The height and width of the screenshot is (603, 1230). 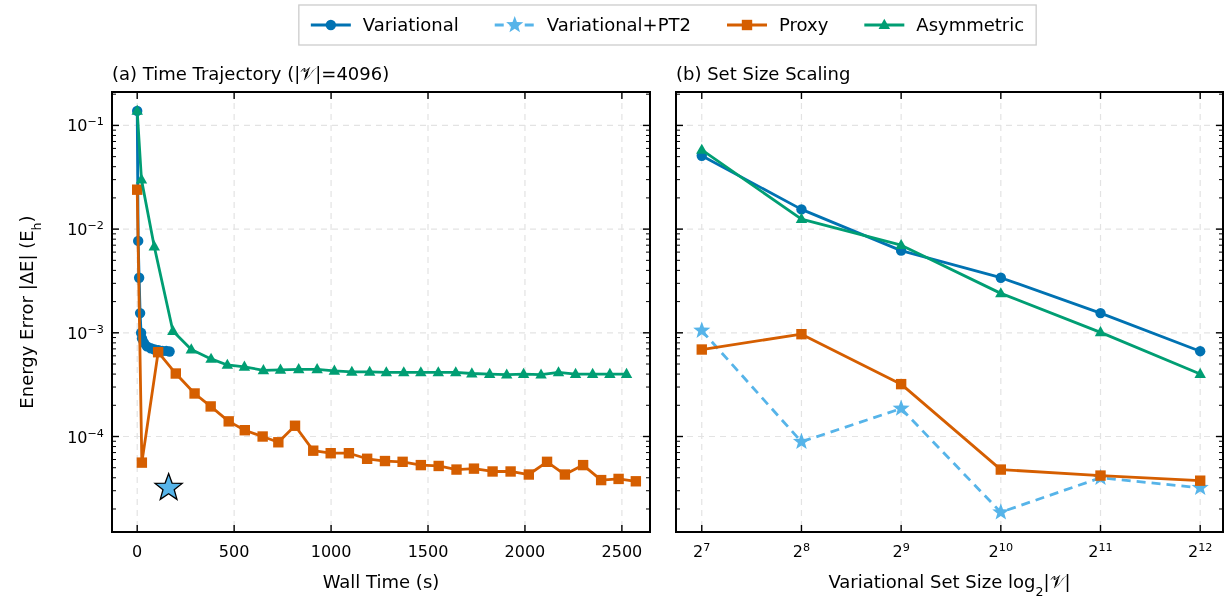 What do you see at coordinates (901, 550) in the screenshot?
I see `x-tick-label: 2$^{9}$` at bounding box center [901, 550].